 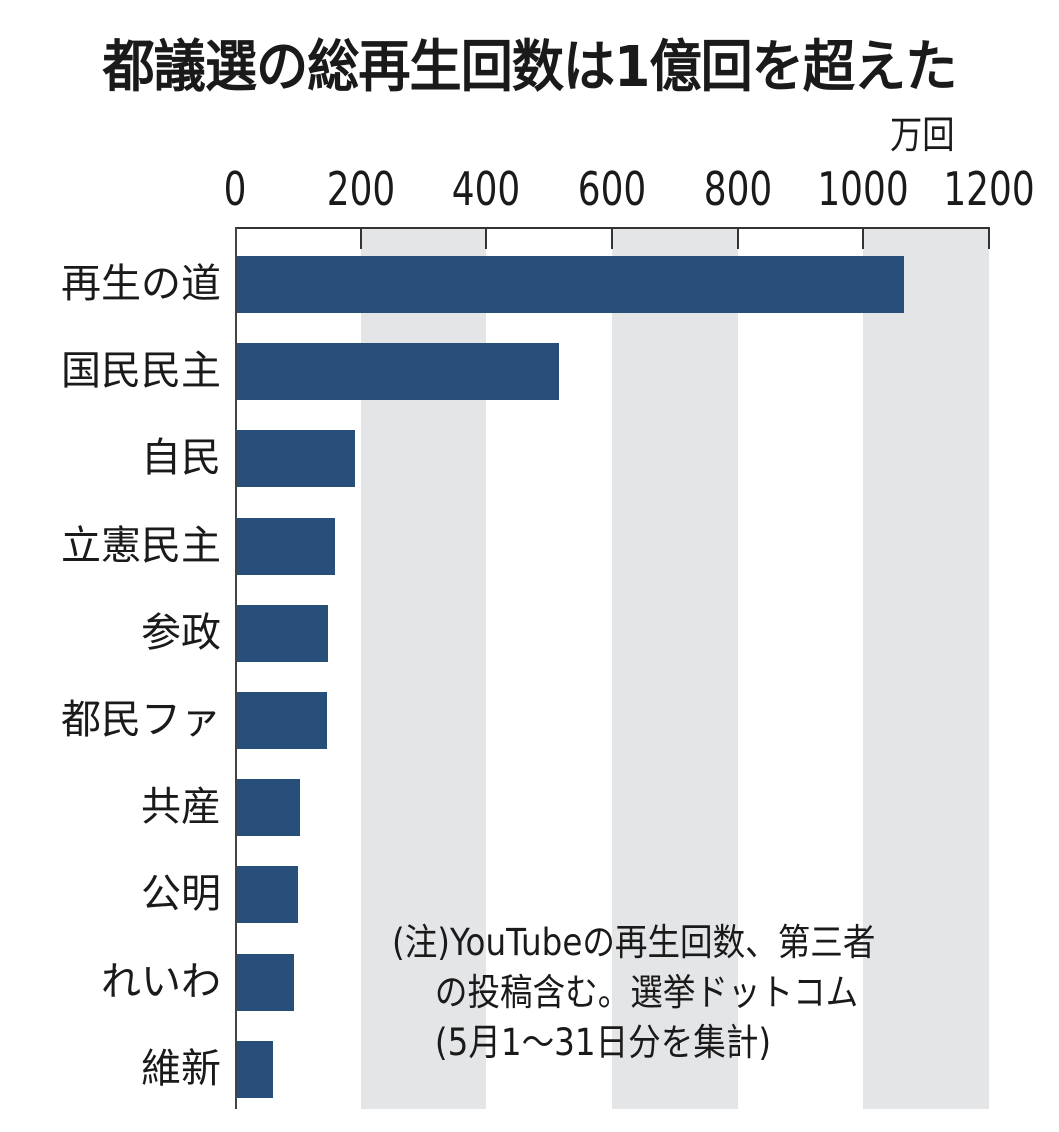 I want to click on footnote-line: (5月1～31日分を集計), so click(x=582, y=1042).